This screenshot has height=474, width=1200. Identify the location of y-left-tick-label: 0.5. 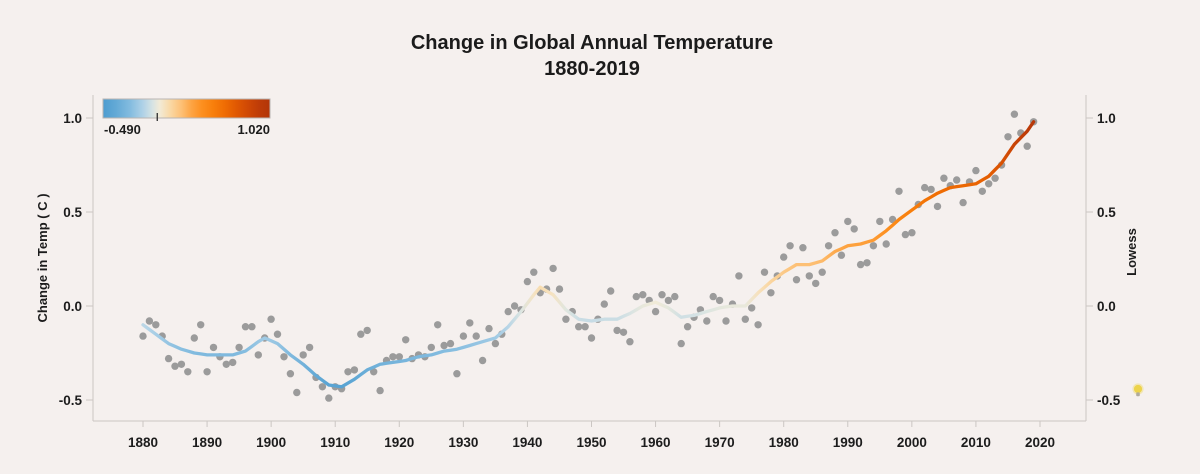
(72, 212).